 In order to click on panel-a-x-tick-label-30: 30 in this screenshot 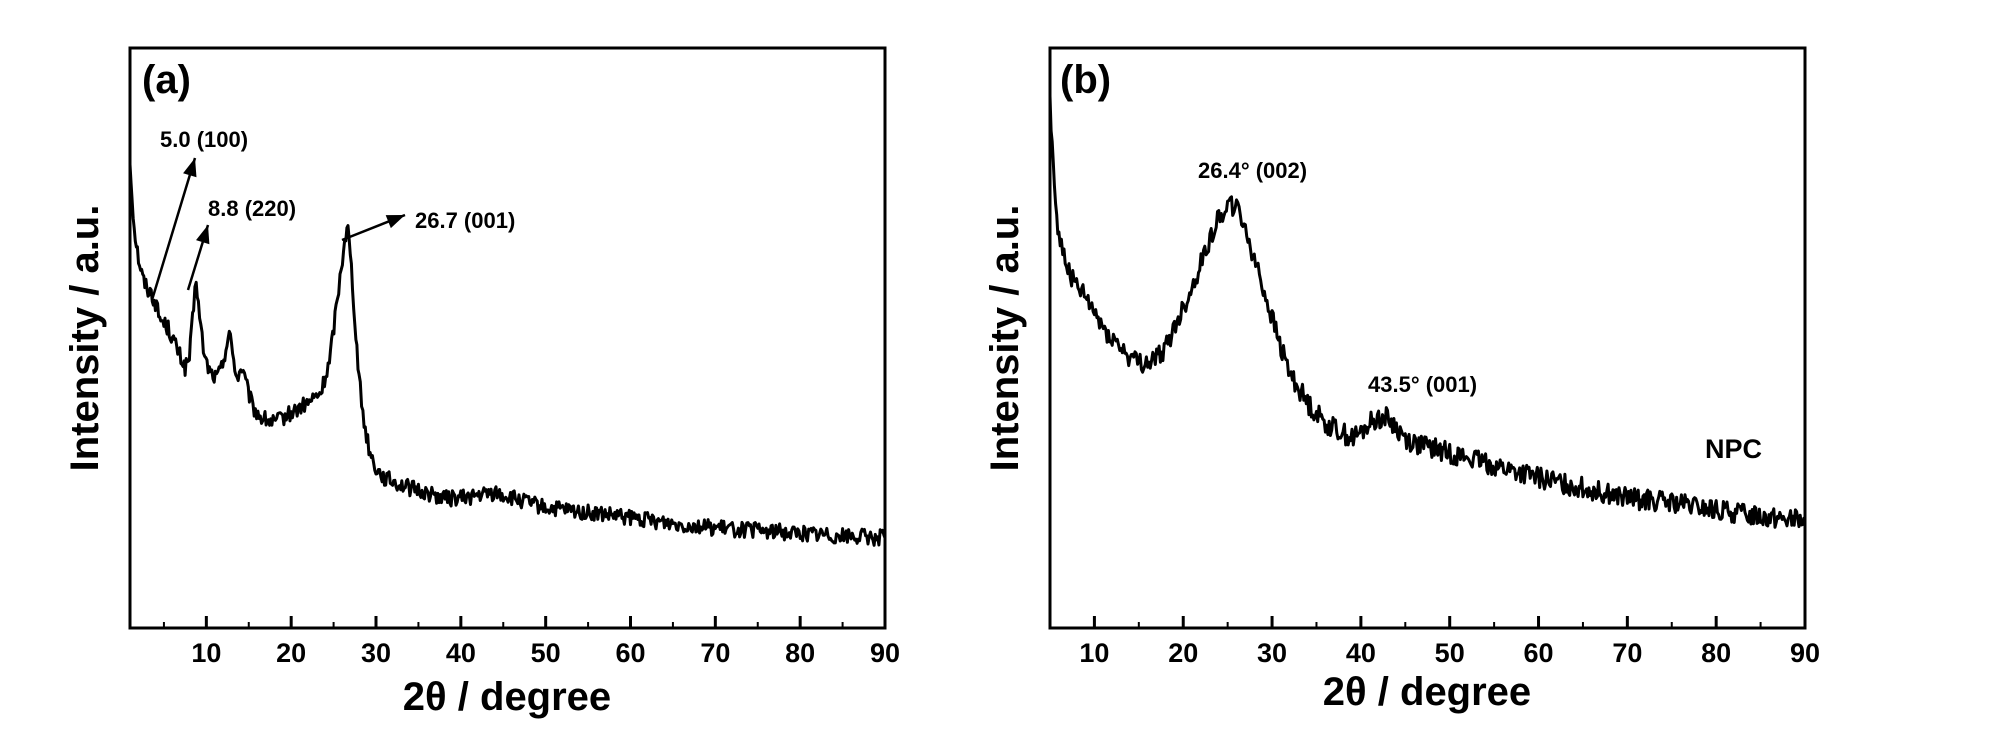, I will do `click(376, 653)`.